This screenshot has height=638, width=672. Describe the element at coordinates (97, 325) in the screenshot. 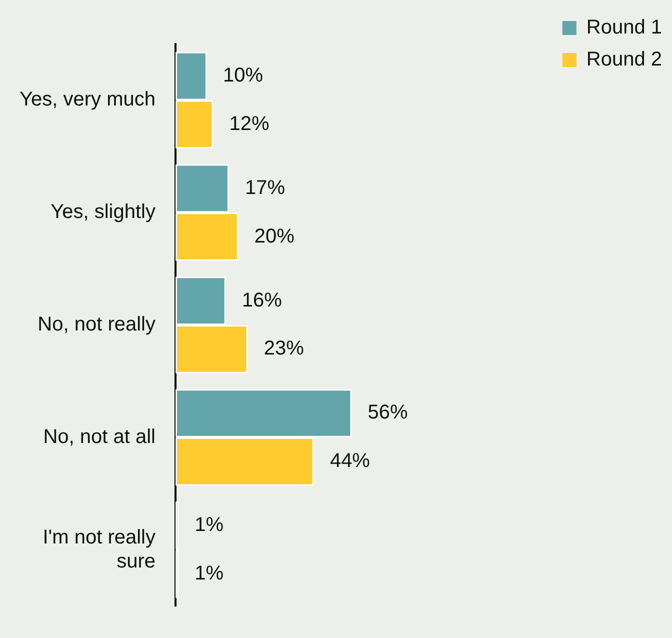

I see `y-tick-label: No, not really` at that location.